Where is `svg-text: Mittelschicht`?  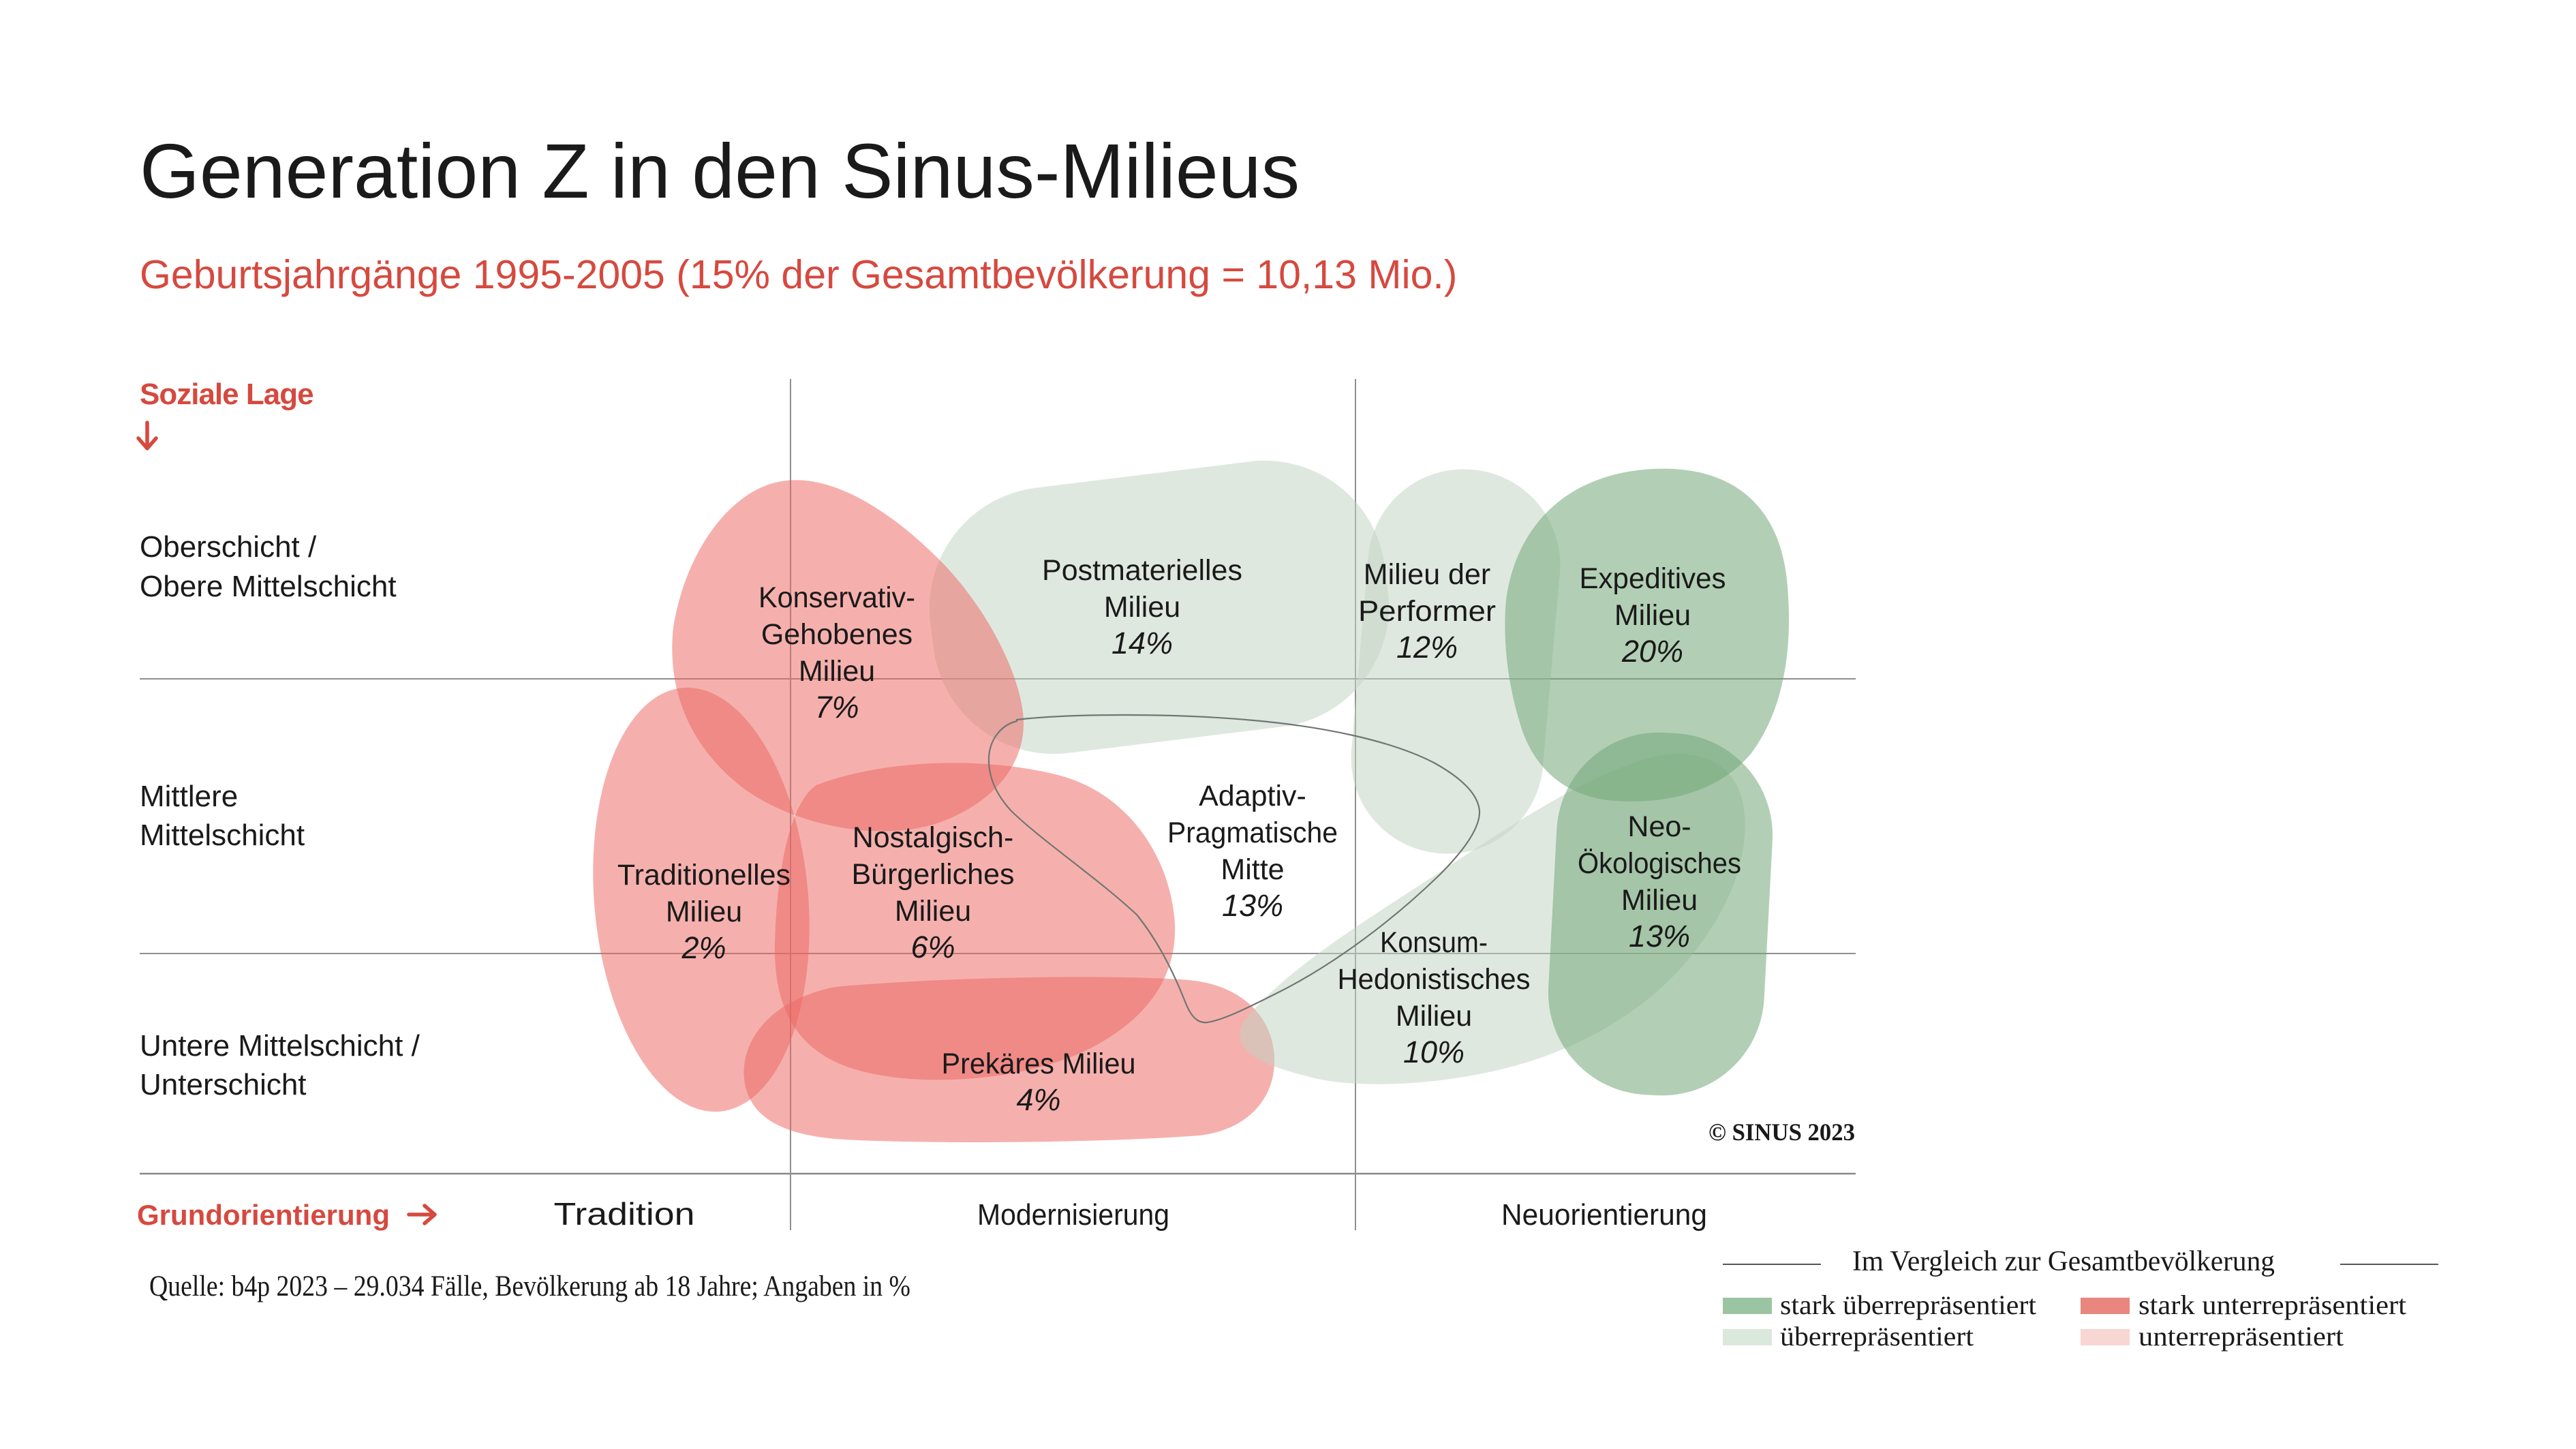 svg-text: Mittelschicht is located at coordinates (222, 836).